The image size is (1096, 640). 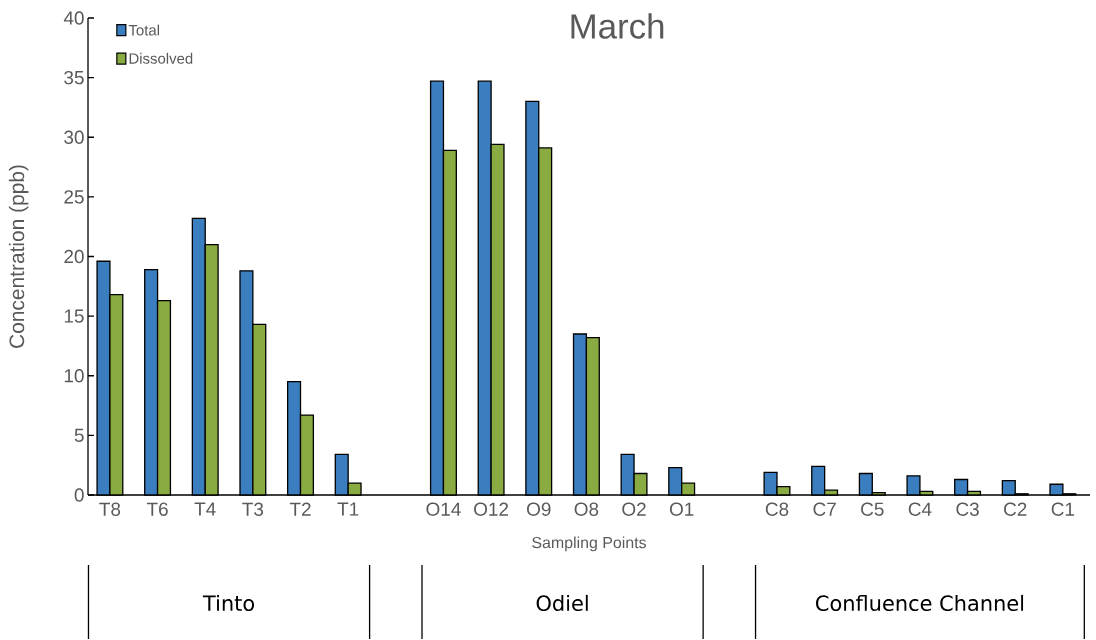 What do you see at coordinates (1063, 509) in the screenshot?
I see `x-tick-label: C1` at bounding box center [1063, 509].